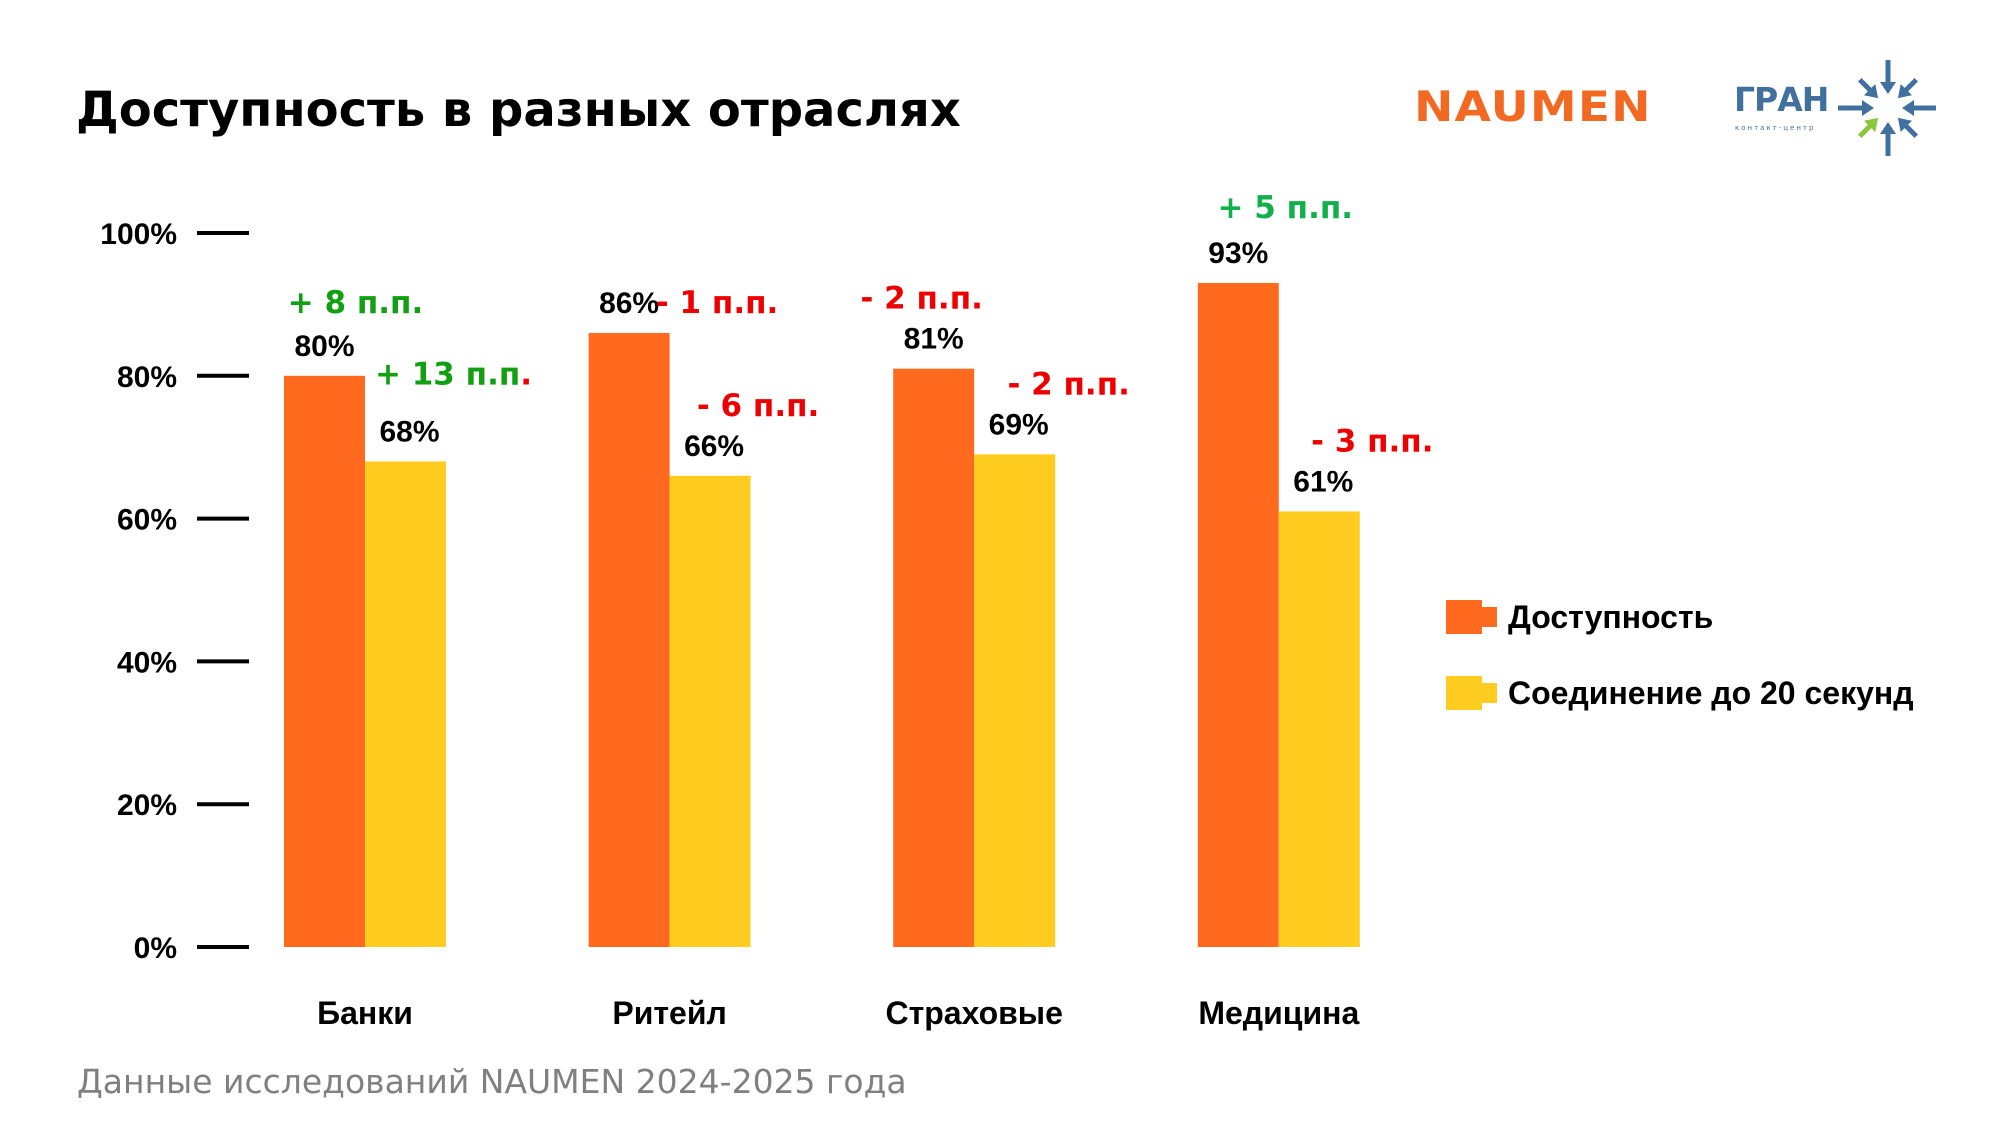 The width and height of the screenshot is (2000, 1125). Describe the element at coordinates (324, 346) in the screenshot. I see `value-label: 80%` at that location.